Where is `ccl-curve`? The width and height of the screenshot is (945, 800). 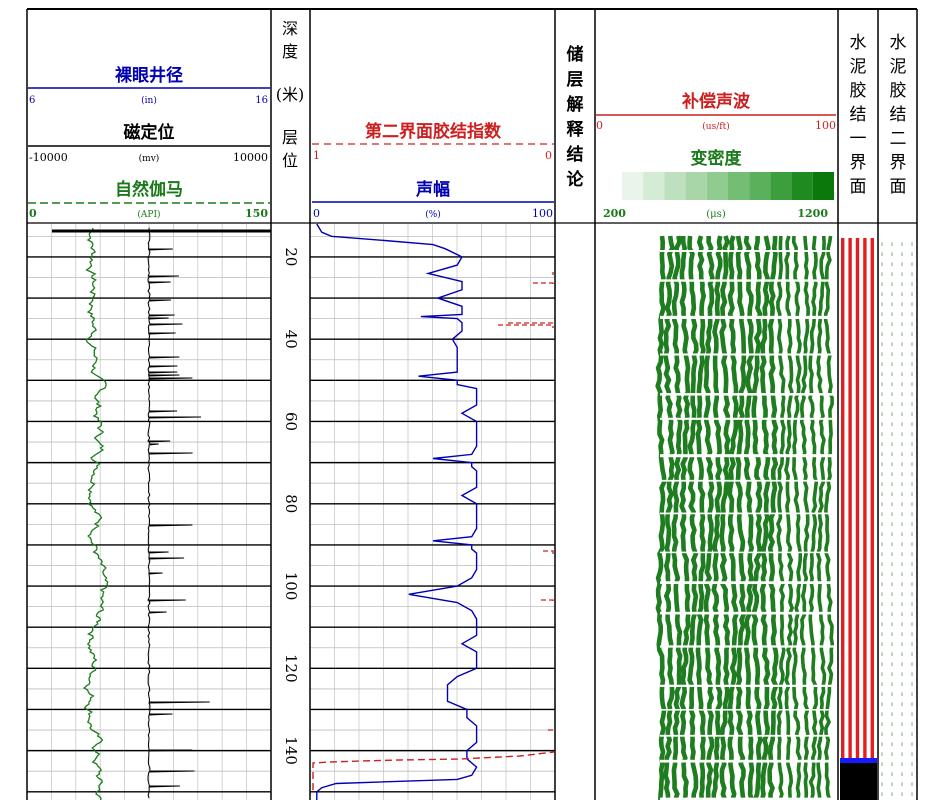 ccl-curve is located at coordinates (178, 513).